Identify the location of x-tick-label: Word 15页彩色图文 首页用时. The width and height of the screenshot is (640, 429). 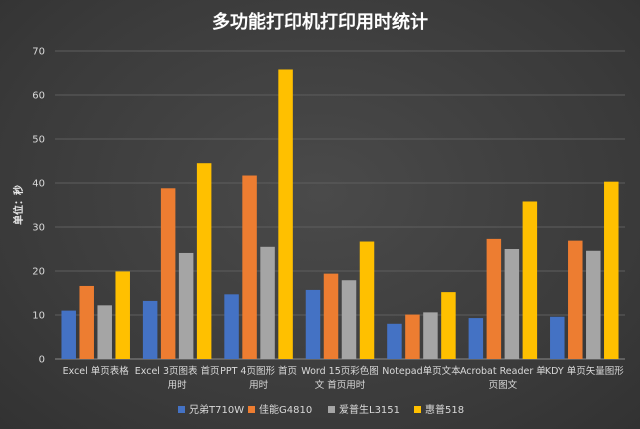
(340, 378).